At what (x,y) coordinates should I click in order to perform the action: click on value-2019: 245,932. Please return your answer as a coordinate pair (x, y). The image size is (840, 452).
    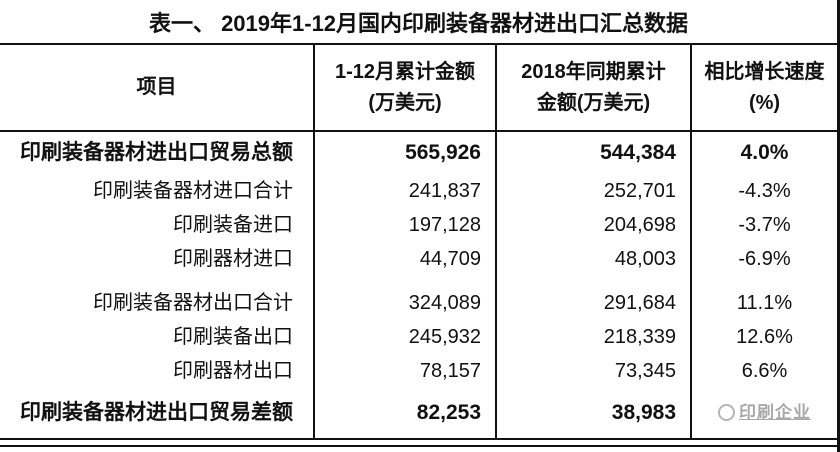
    Looking at the image, I should click on (404, 337).